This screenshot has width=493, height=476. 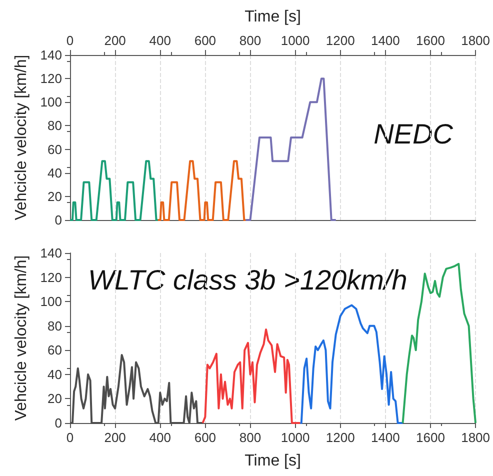 What do you see at coordinates (248, 280) in the screenshot?
I see `annotation: WLTC class 3b >120km/h` at bounding box center [248, 280].